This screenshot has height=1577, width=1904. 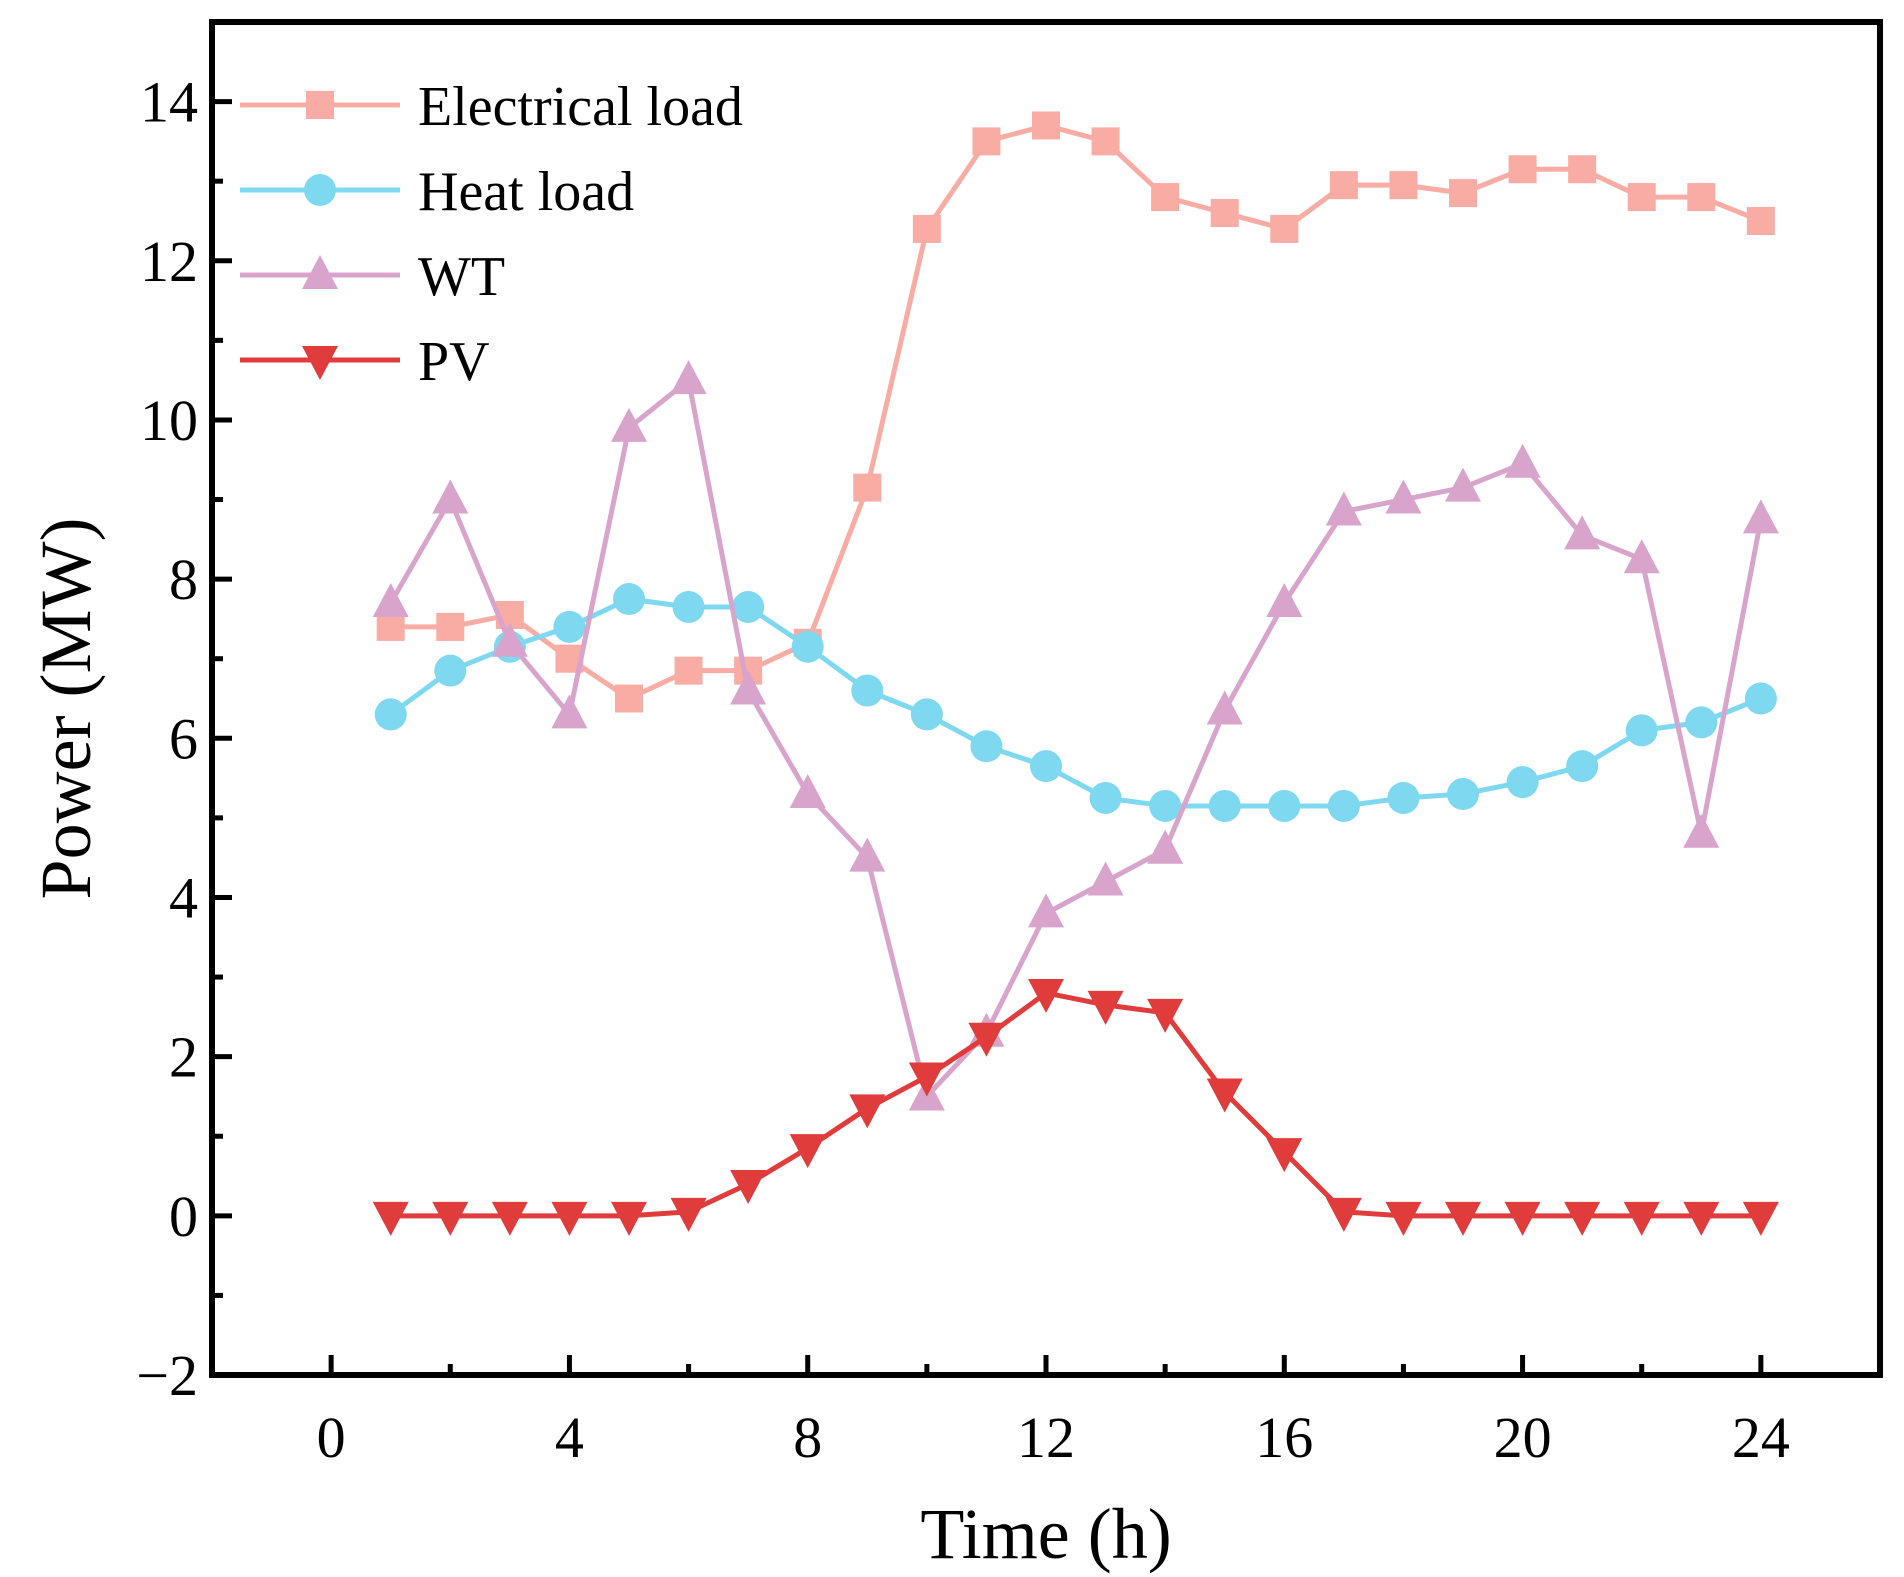 What do you see at coordinates (169, 102) in the screenshot?
I see `y-tick-label: 14` at bounding box center [169, 102].